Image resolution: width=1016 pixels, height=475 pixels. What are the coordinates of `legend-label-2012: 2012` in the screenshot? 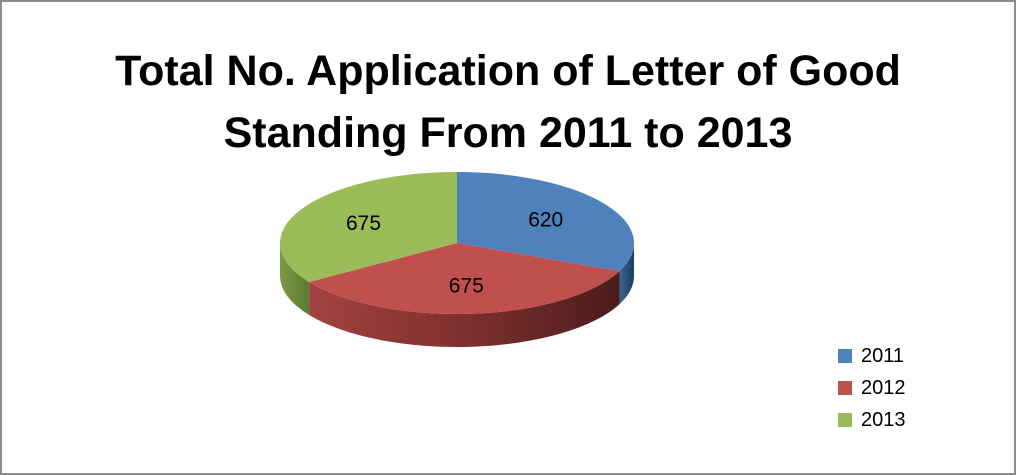 It's located at (883, 387).